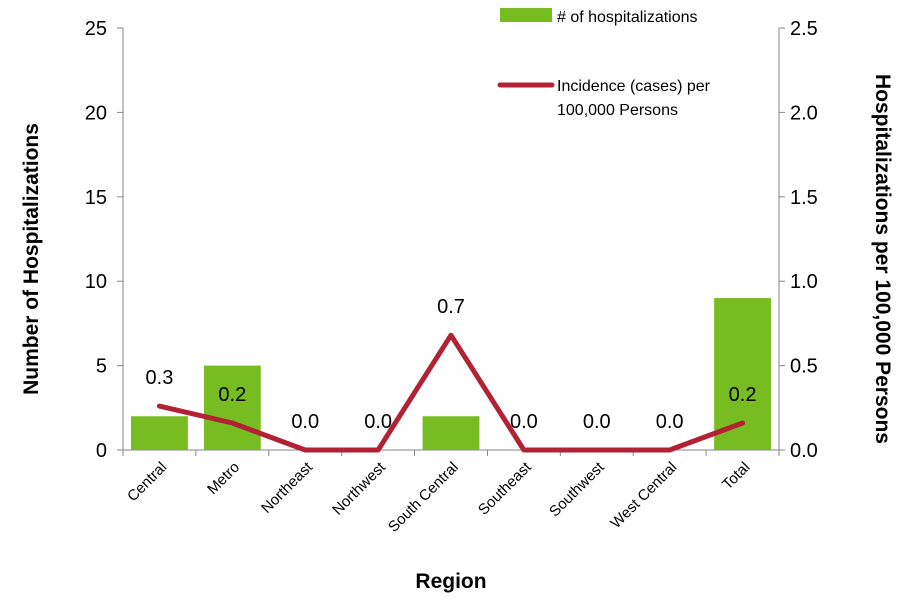 The width and height of the screenshot is (902, 602). Describe the element at coordinates (804, 198) in the screenshot. I see `y-tick-label-right: 1.5` at that location.